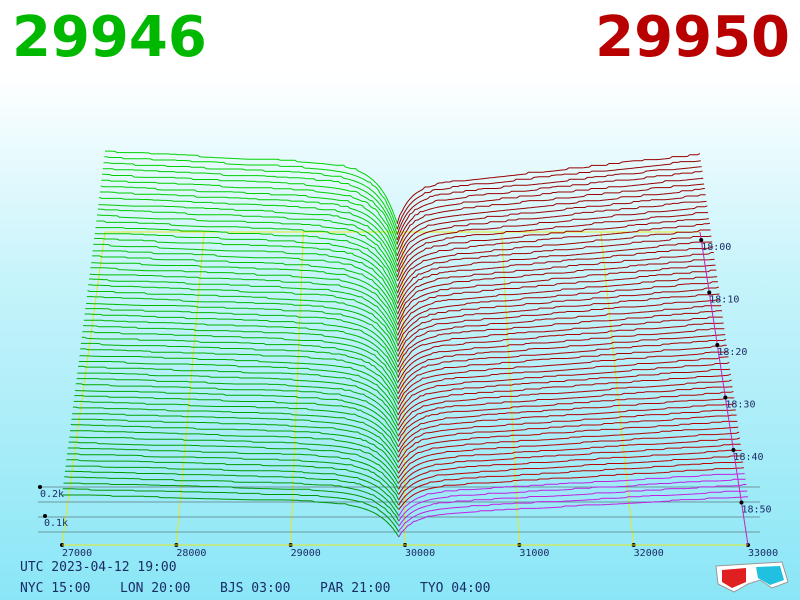 The image size is (800, 600). I want to click on zone-time: LON 20:00, so click(155, 588).